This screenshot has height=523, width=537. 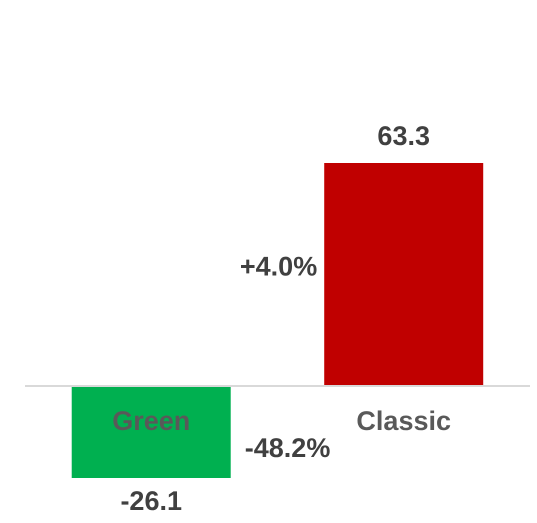 What do you see at coordinates (403, 136) in the screenshot?
I see `data-label: 63.3` at bounding box center [403, 136].